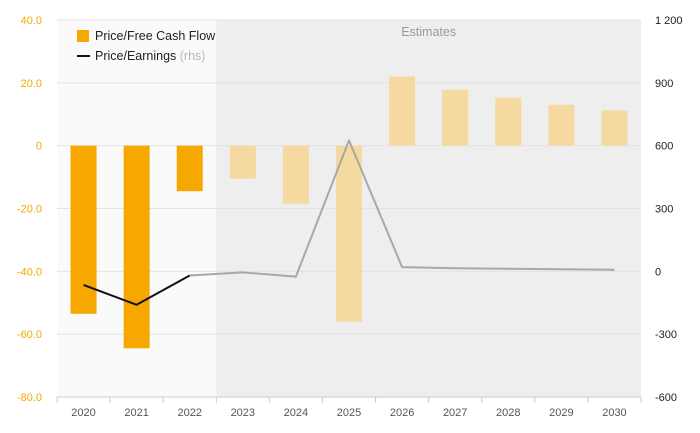  Describe the element at coordinates (29, 210) in the screenshot. I see `y-left-tick-label: -20.0` at that location.